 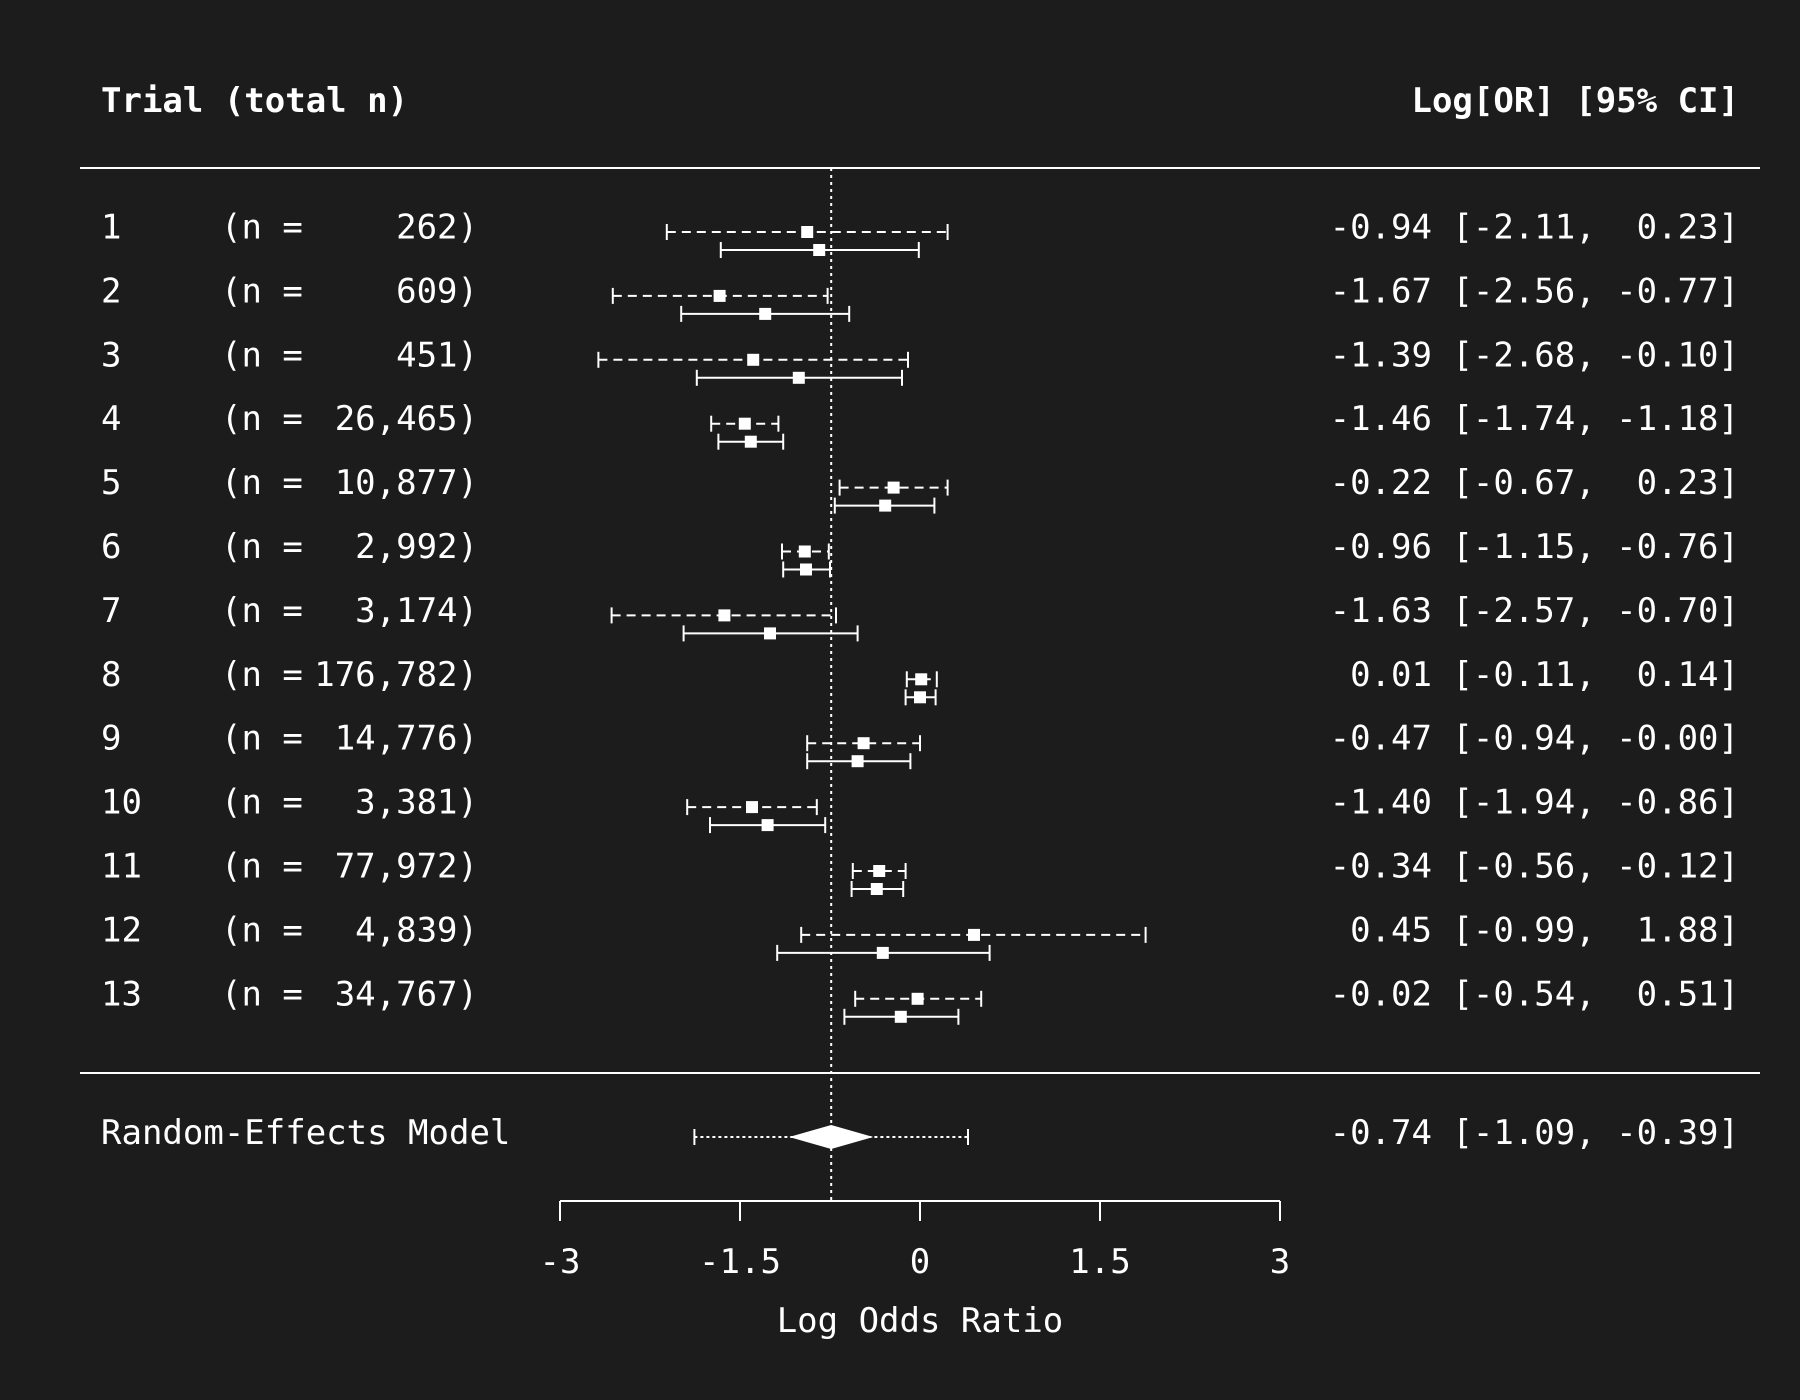 What do you see at coordinates (406, 419) in the screenshot?
I see `trial-n-value: 26,465)` at bounding box center [406, 419].